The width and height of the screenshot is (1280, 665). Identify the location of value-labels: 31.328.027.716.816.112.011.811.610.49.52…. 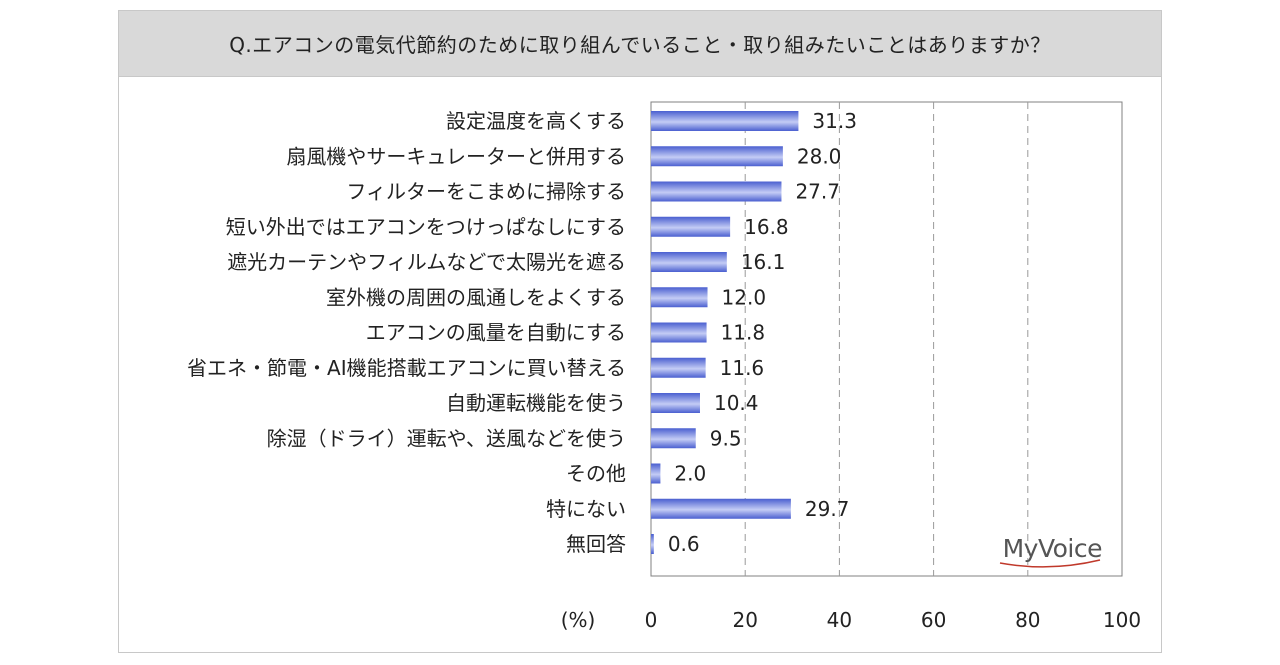
(762, 332).